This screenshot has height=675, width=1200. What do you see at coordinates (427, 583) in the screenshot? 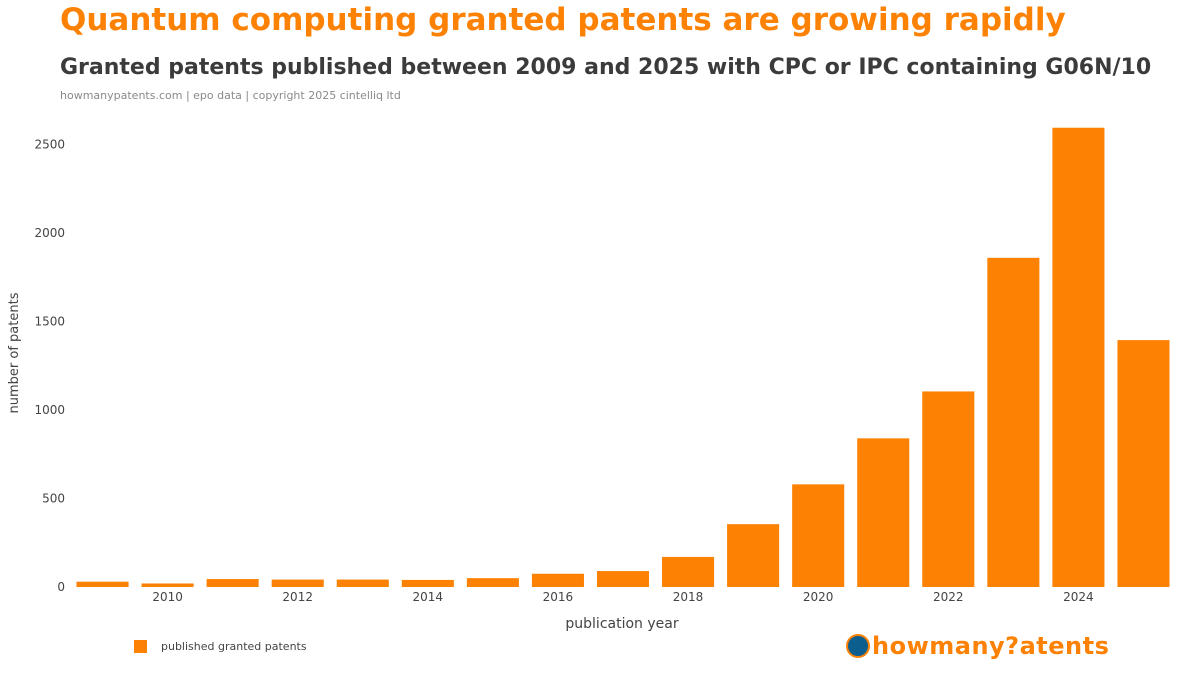
I see `bar-2014` at bounding box center [427, 583].